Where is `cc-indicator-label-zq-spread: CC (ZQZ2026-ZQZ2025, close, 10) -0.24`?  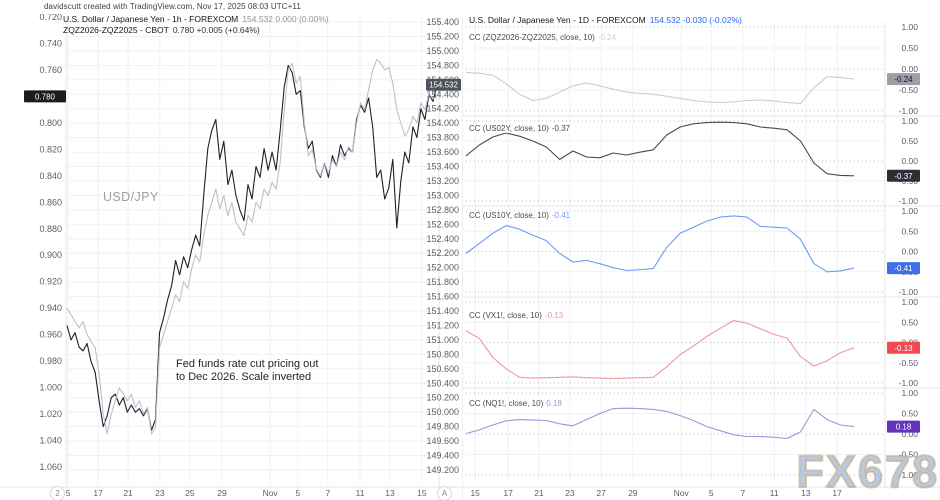 cc-indicator-label-zq-spread: CC (ZQZ2026-ZQZ2025, close, 10) -0.24 is located at coordinates (543, 37).